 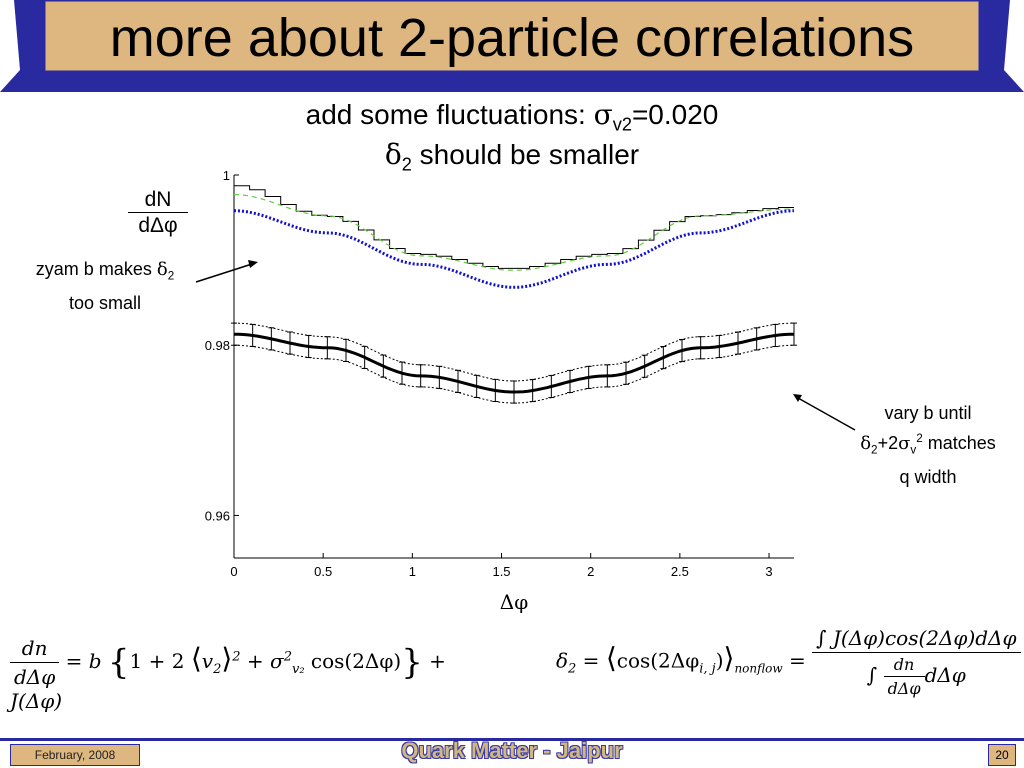 I want to click on subtitle-text: add some fluctuations:, so click(x=449, y=114).